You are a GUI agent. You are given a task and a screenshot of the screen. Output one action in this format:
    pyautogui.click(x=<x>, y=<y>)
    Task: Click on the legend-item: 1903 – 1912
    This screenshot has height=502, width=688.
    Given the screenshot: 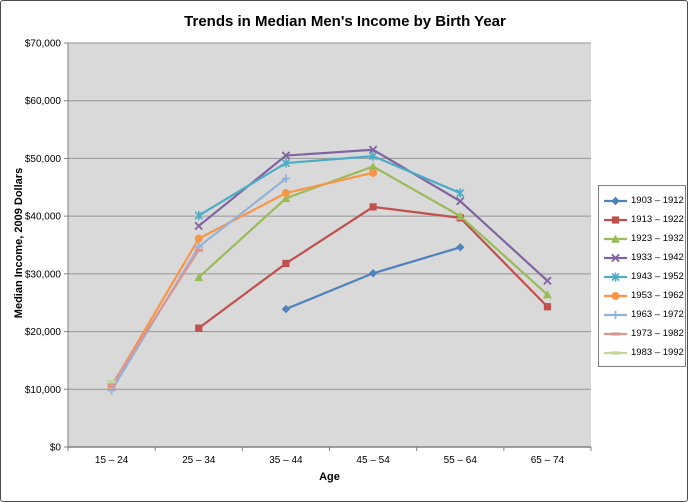 What is the action you would take?
    pyautogui.click(x=644, y=200)
    